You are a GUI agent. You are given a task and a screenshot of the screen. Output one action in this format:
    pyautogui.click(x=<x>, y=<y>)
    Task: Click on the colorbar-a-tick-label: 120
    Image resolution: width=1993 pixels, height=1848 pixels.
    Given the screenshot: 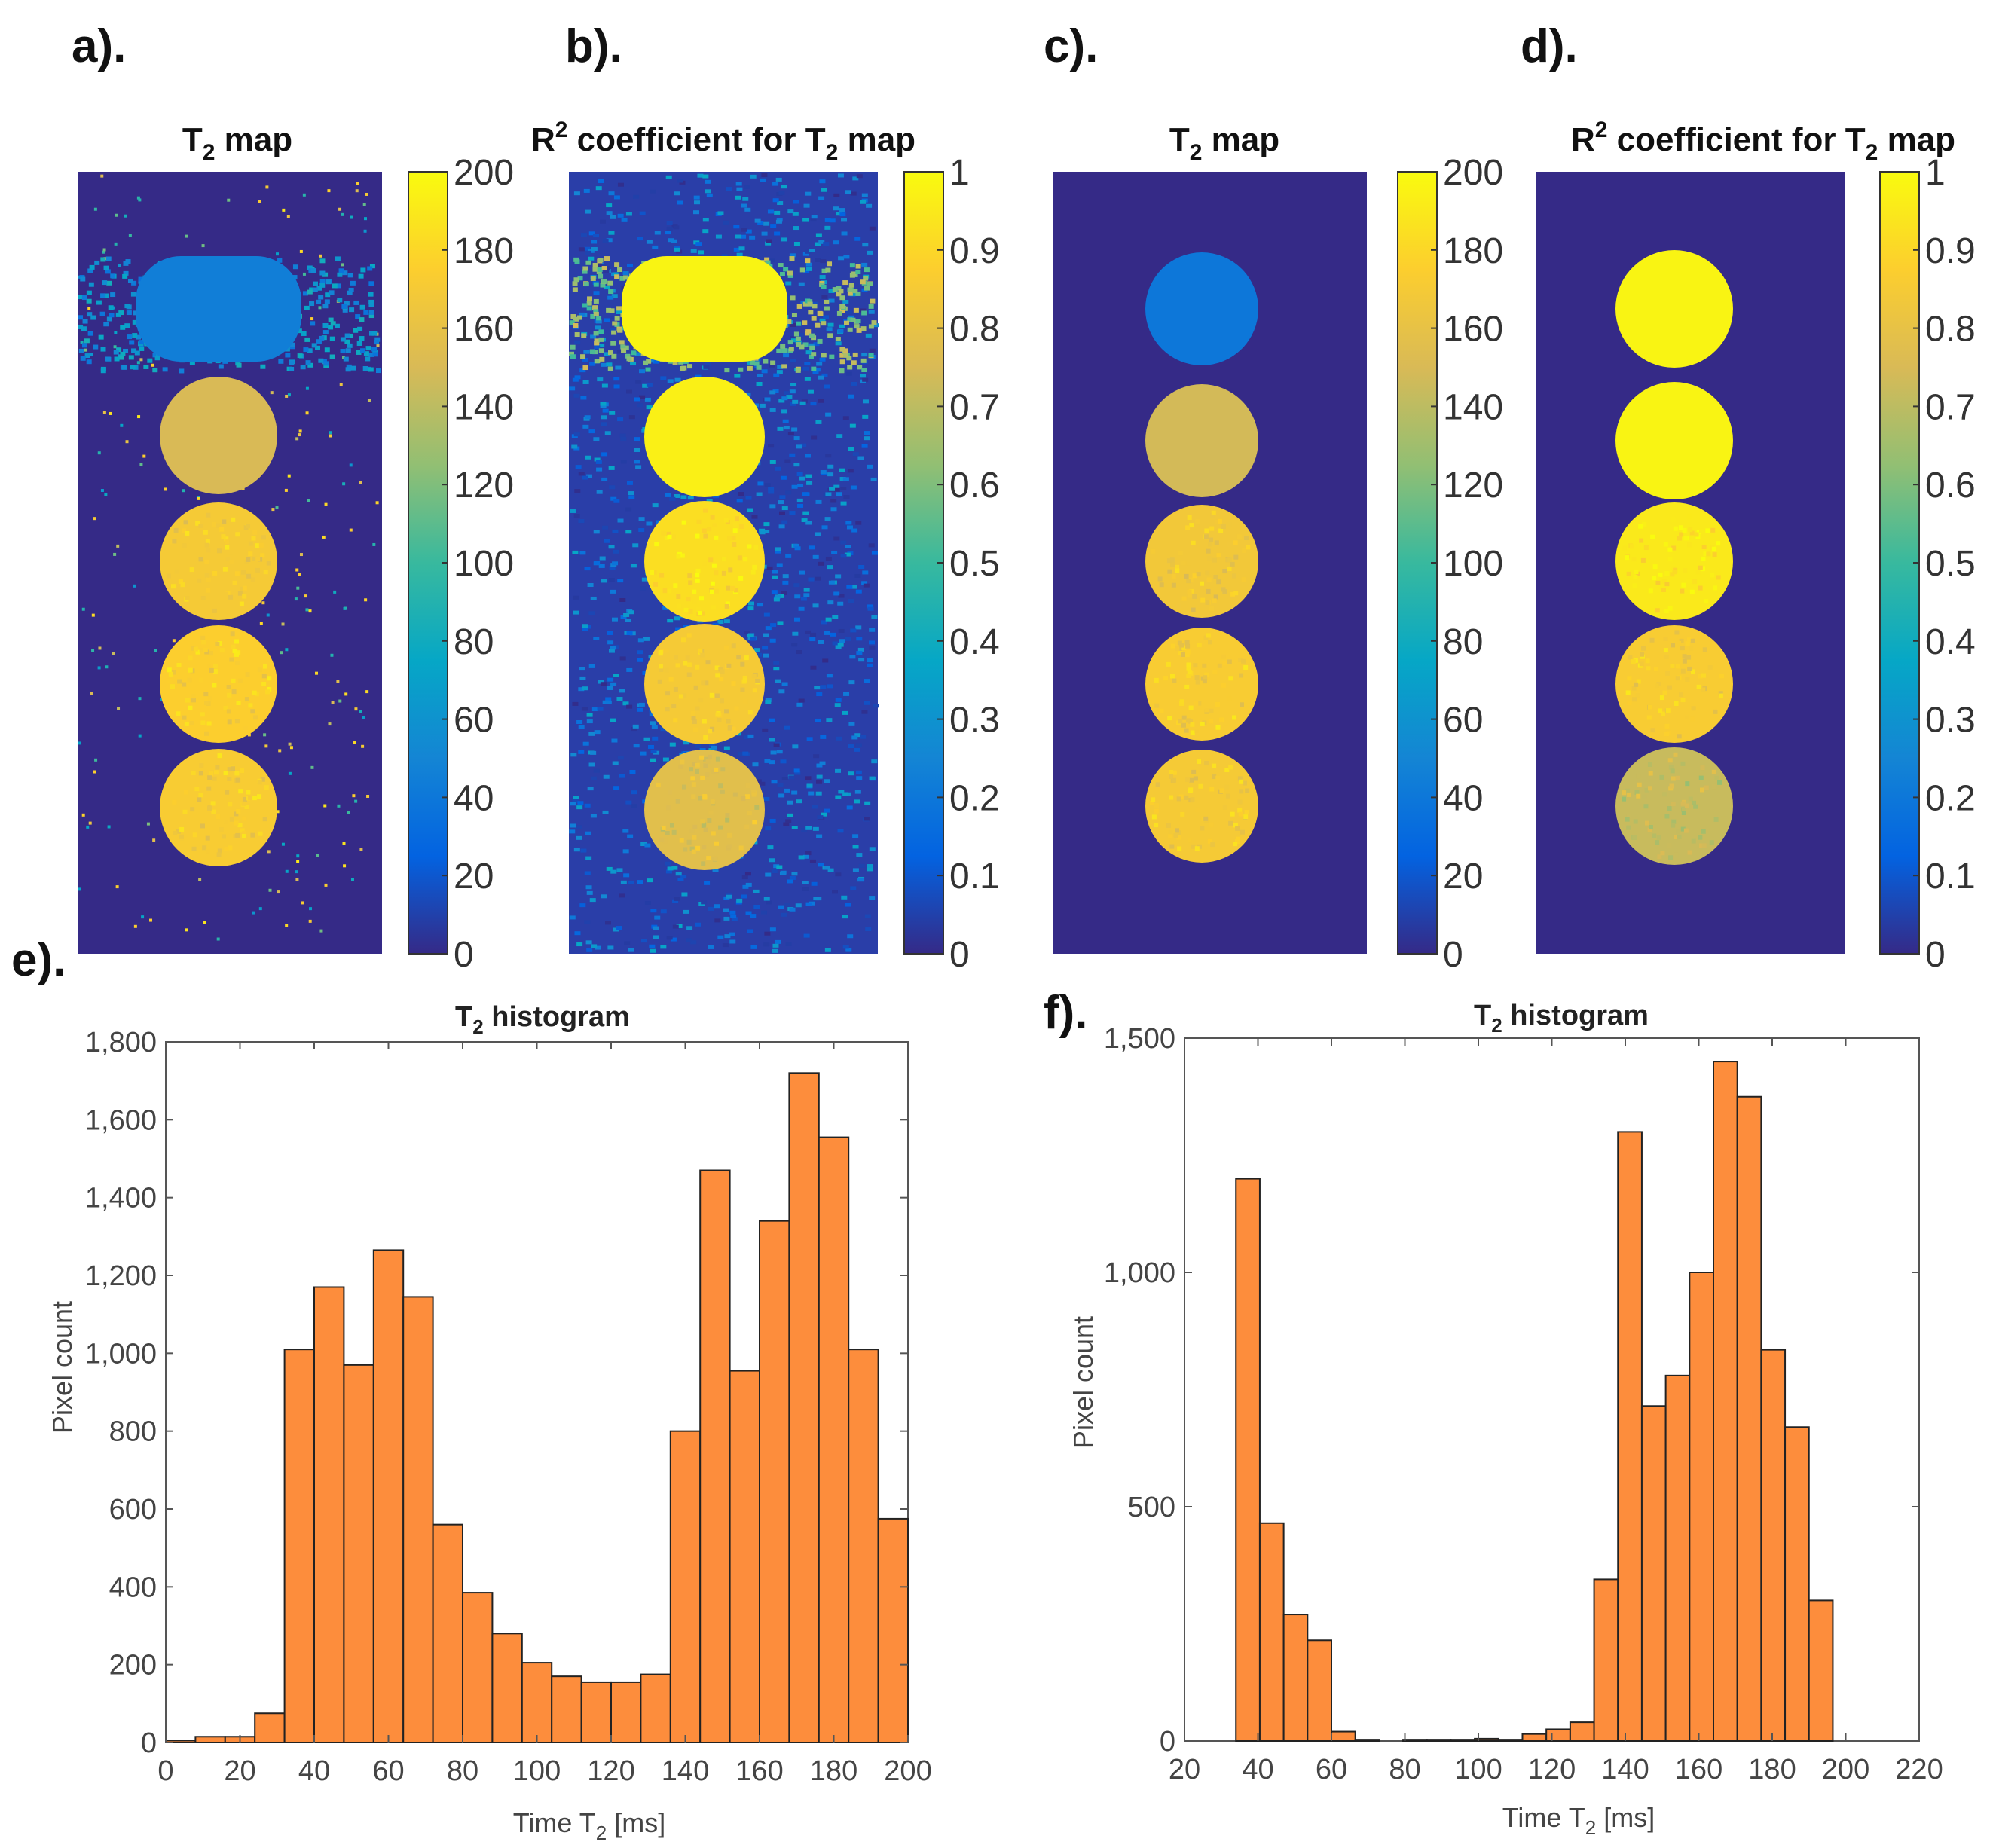 What is the action you would take?
    pyautogui.click(x=484, y=486)
    